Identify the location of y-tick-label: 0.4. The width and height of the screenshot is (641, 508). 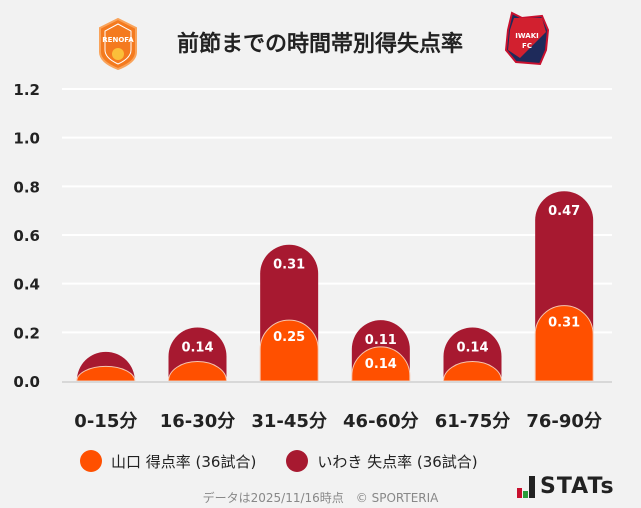
(26, 285).